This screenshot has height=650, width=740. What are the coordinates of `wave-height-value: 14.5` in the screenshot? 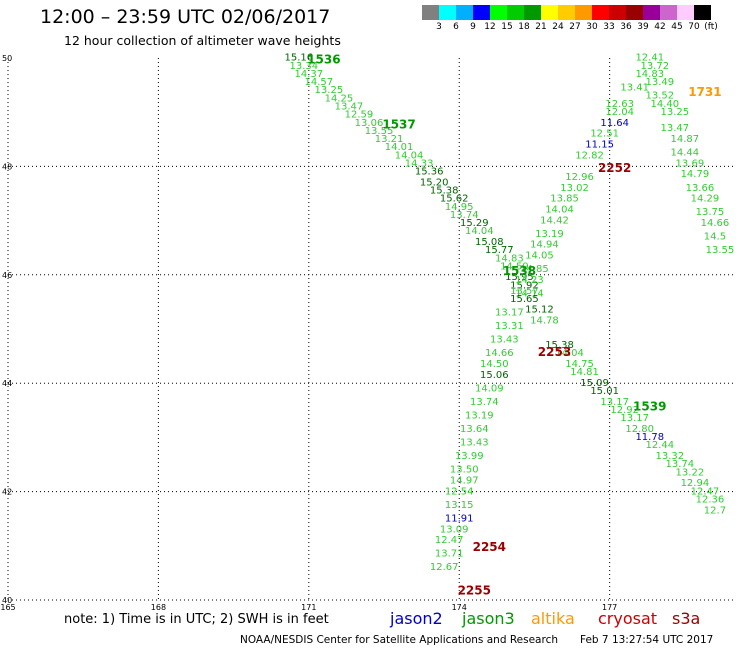 It's located at (715, 237).